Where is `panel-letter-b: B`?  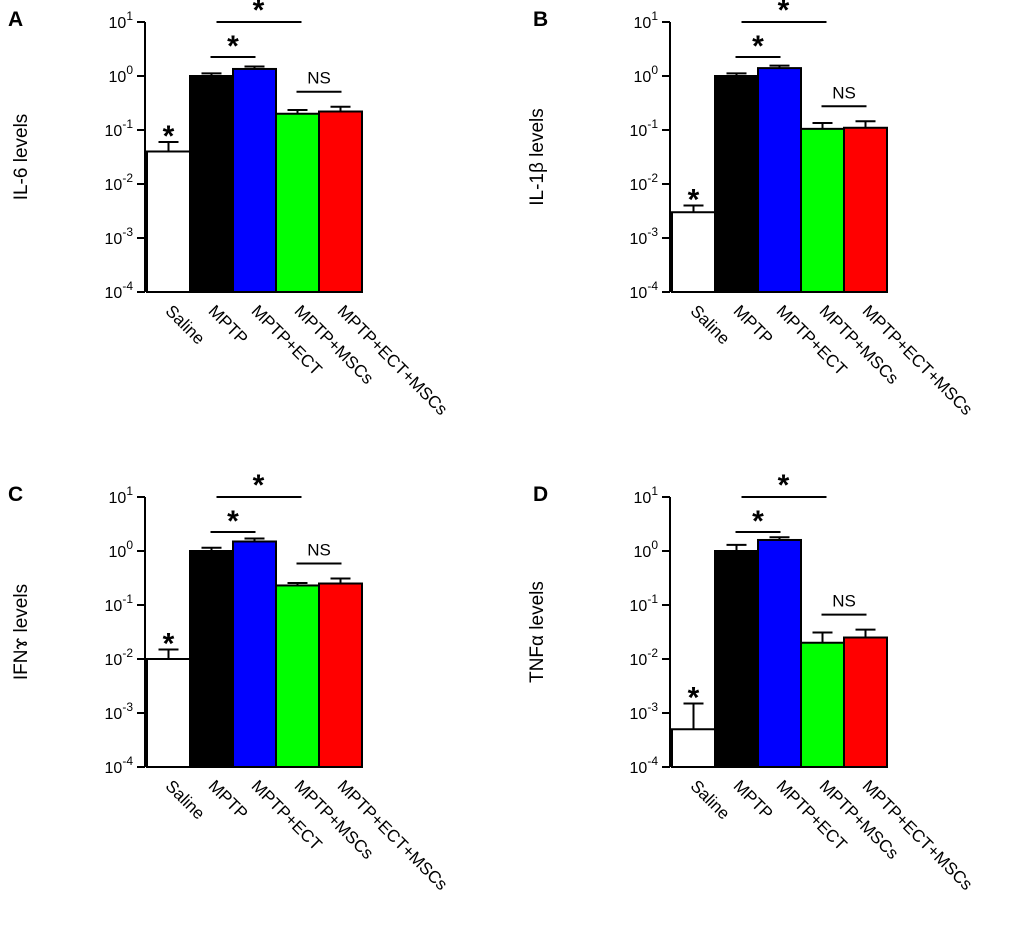
panel-letter-b: B is located at coordinates (540, 19).